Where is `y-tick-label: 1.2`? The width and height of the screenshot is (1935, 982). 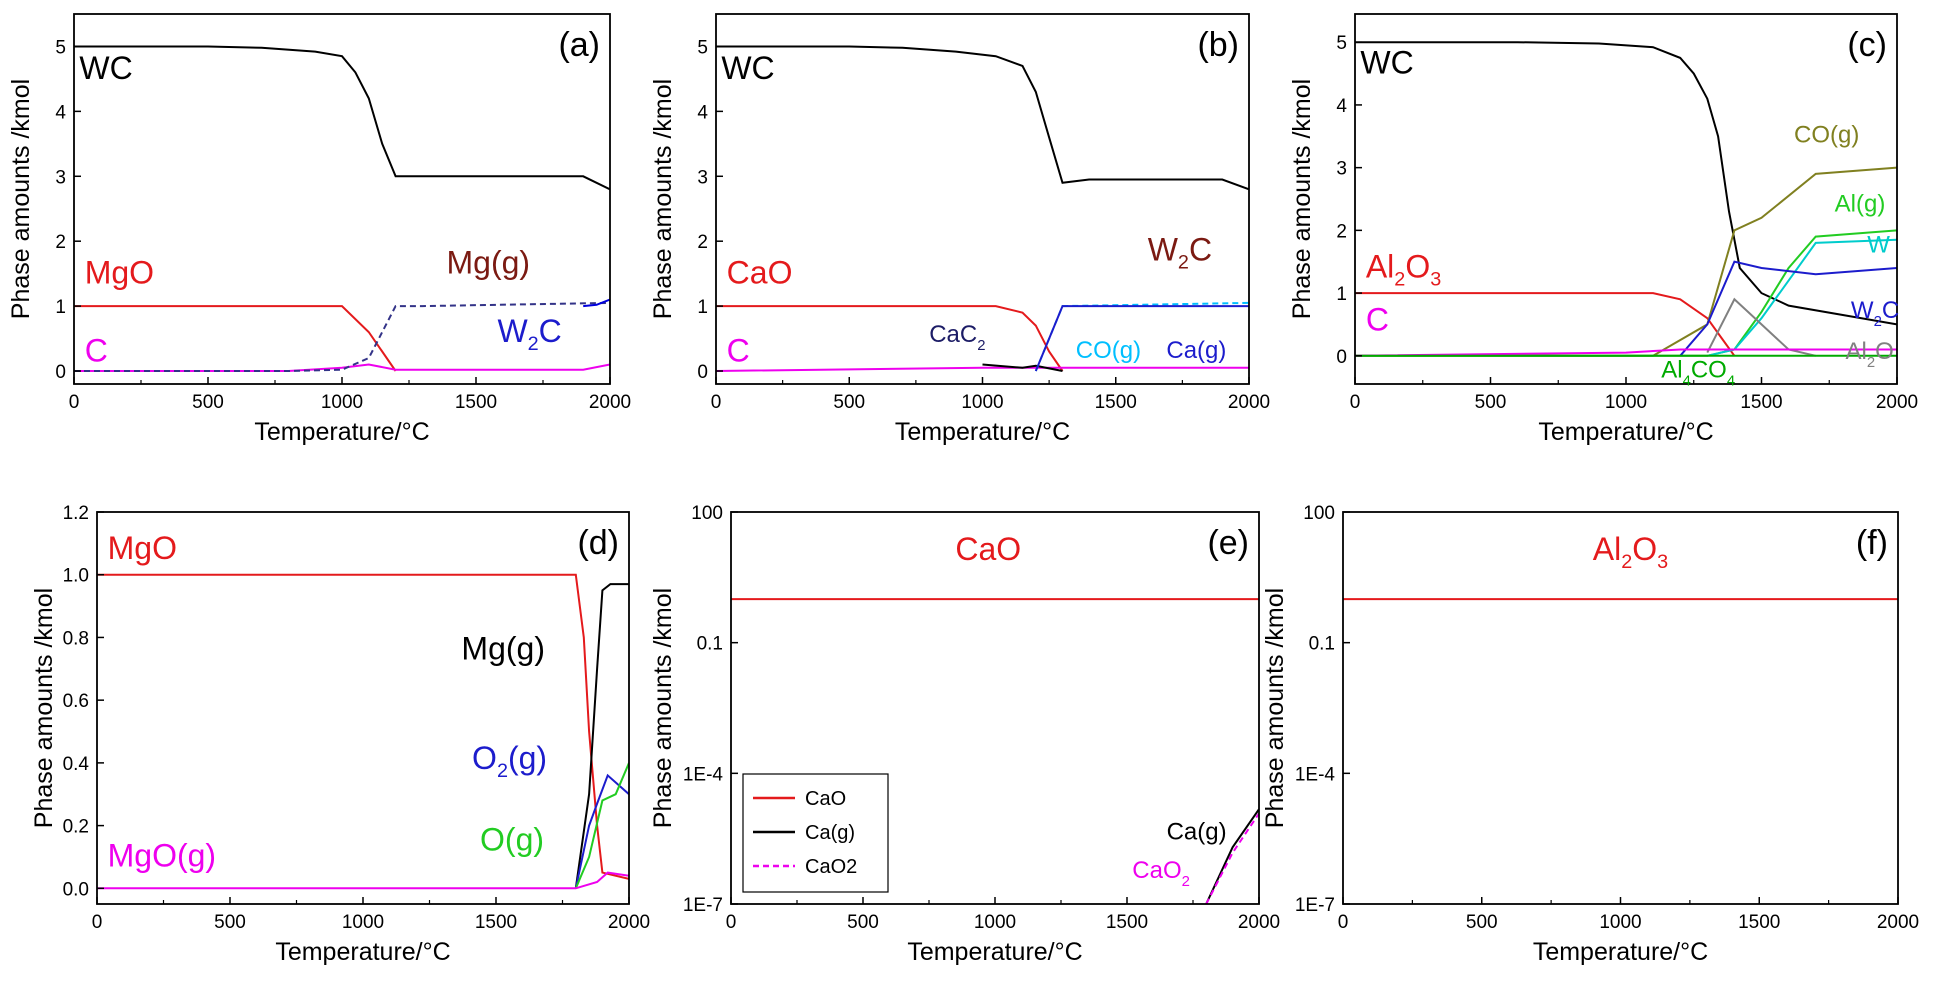
y-tick-label: 1.2 is located at coordinates (76, 513).